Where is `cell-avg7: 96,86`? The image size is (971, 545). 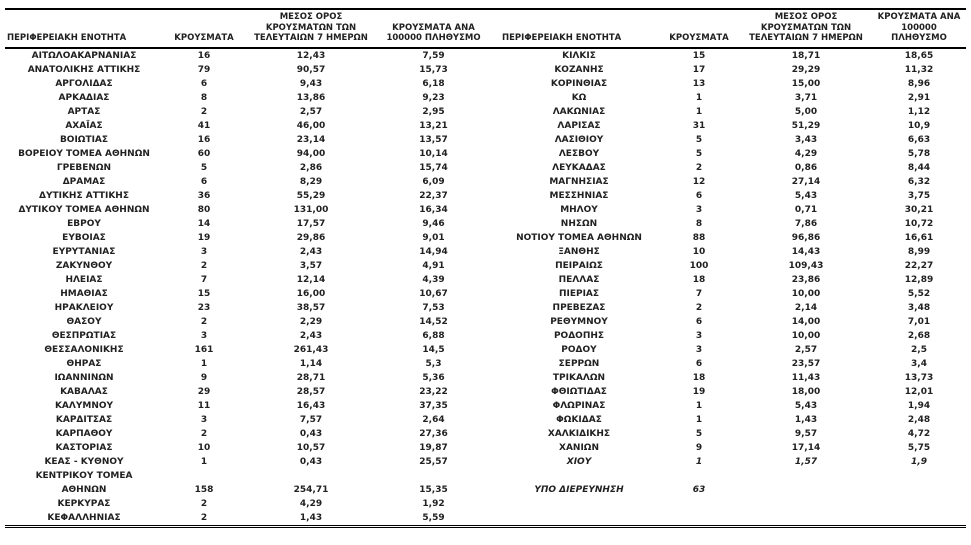
cell-avg7: 96,86 is located at coordinates (806, 237).